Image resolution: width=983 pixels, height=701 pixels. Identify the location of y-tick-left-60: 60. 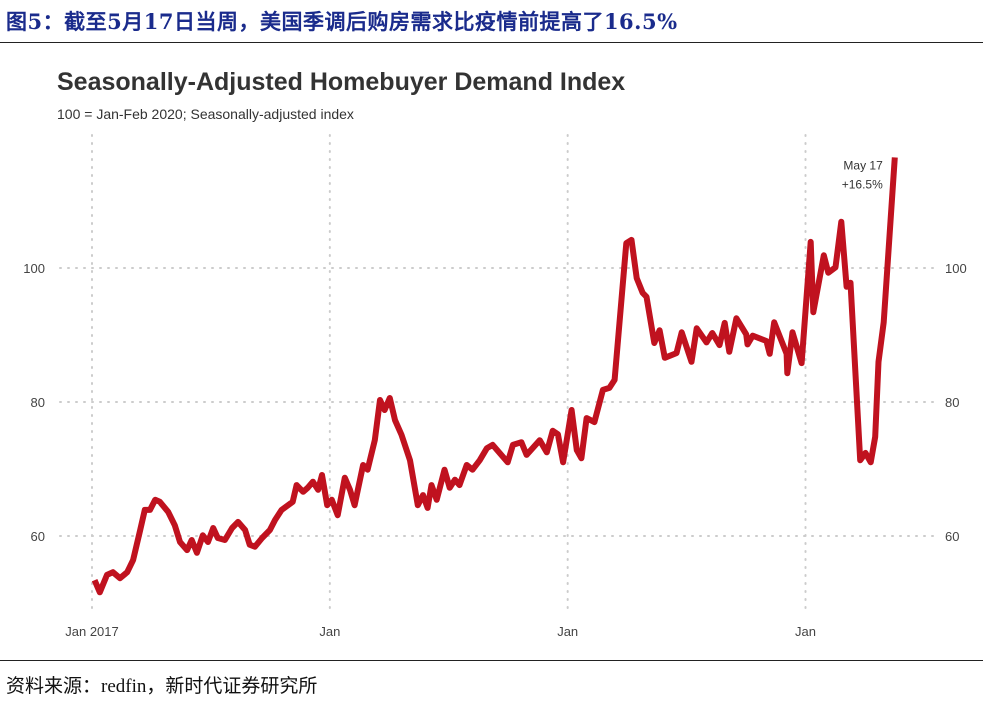
(38, 536).